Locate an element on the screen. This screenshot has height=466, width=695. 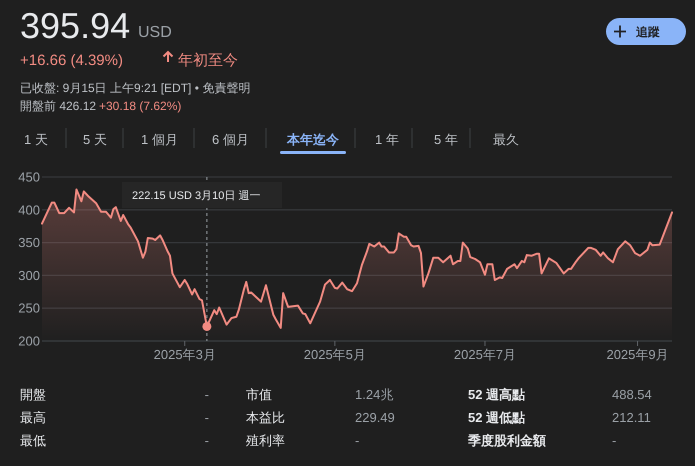
y-tick-label: 400 is located at coordinates (29, 210).